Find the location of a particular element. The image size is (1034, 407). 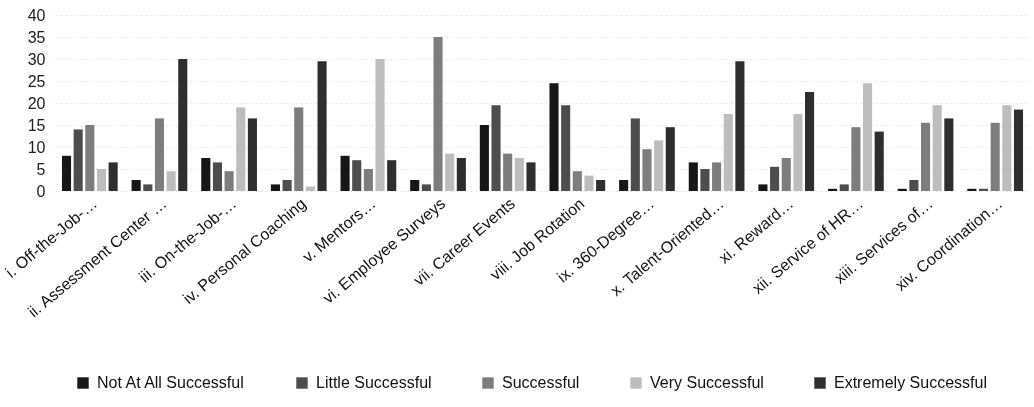

legend-label: Not At All Successful is located at coordinates (170, 382).